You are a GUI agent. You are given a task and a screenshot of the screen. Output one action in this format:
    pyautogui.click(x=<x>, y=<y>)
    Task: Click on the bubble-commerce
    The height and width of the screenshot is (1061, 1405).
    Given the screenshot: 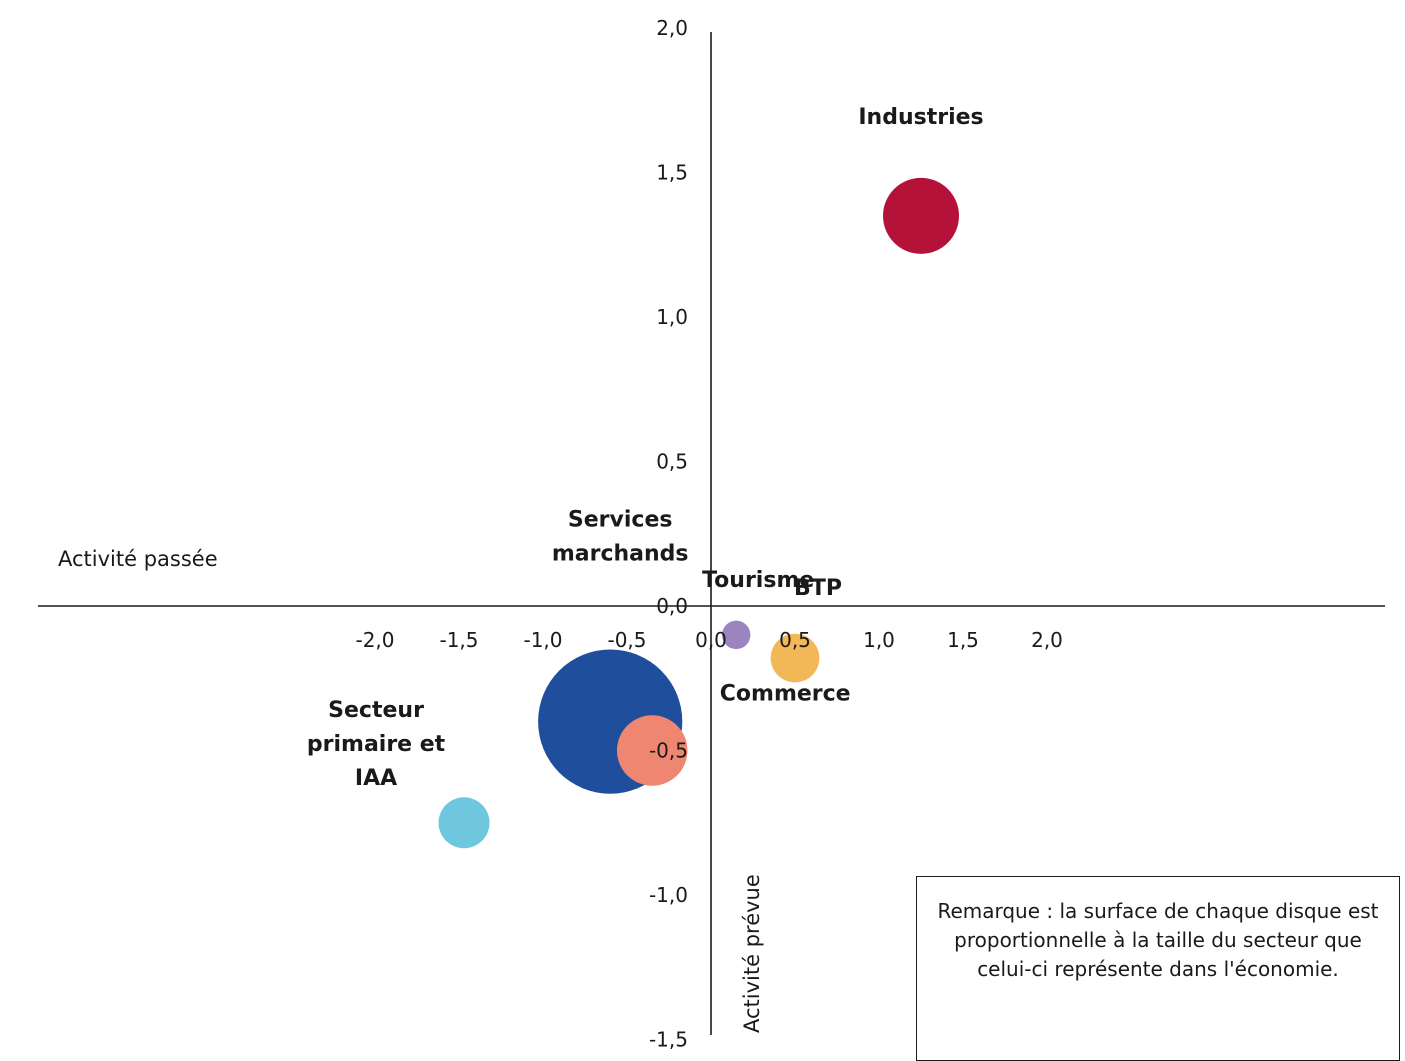 What is the action you would take?
    pyautogui.click(x=652, y=750)
    